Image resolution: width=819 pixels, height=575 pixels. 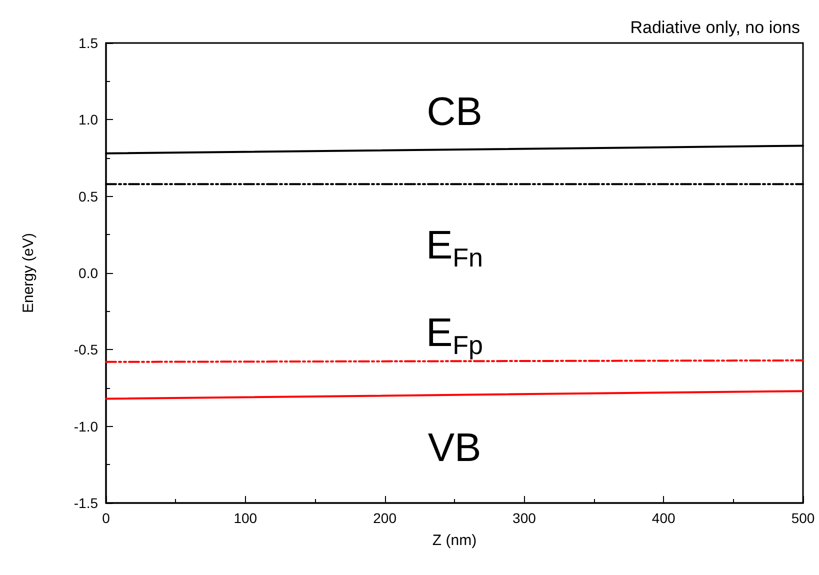 What do you see at coordinates (28, 273) in the screenshot?
I see `y-axis-title: Energy (eV)` at bounding box center [28, 273].